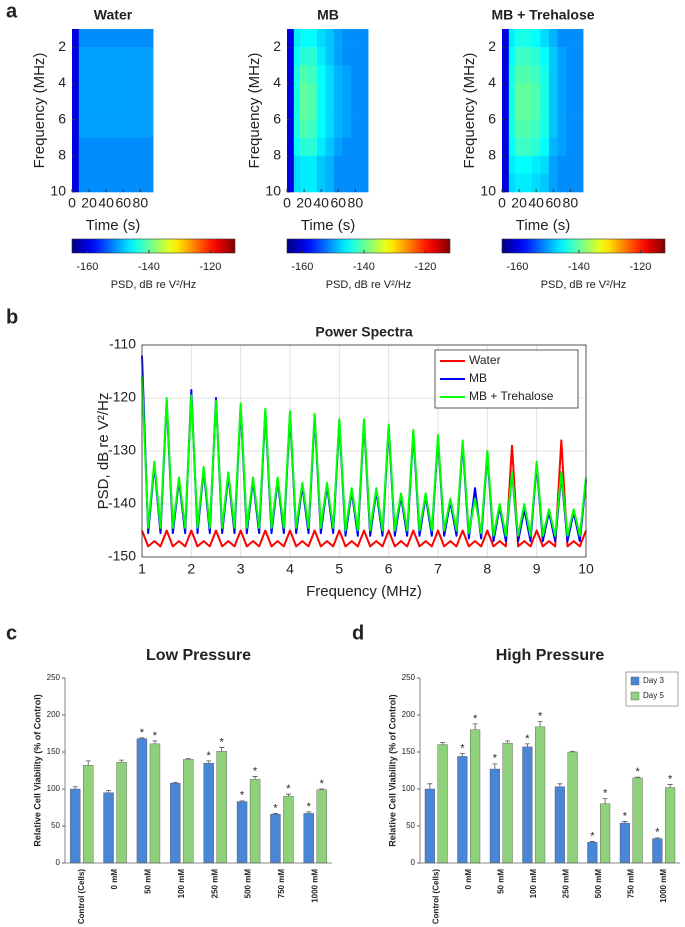  I want to click on chart-title: High Pressure, so click(550, 655).